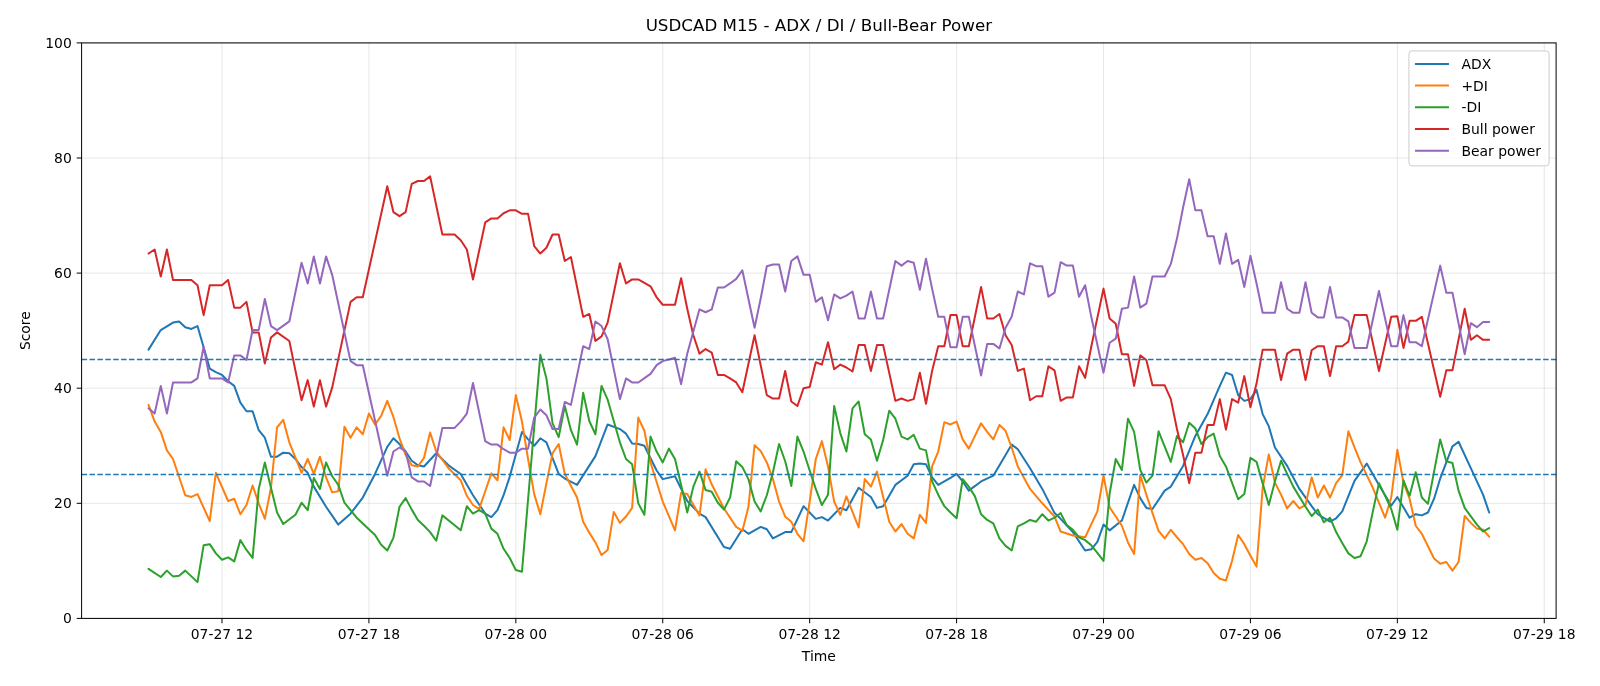  Describe the element at coordinates (809, 633) in the screenshot. I see `x-tick-label: 07-28 12` at that location.